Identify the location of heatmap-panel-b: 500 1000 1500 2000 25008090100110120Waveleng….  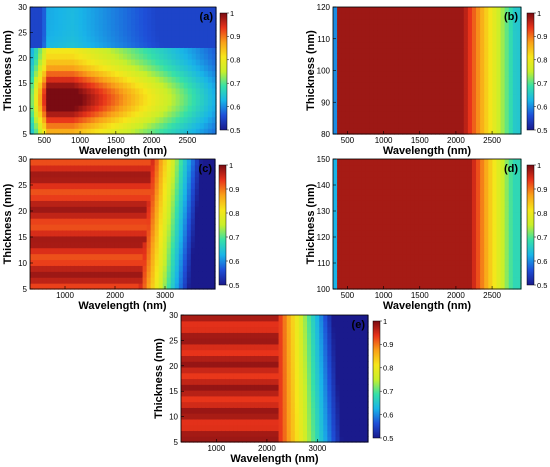
(426, 80).